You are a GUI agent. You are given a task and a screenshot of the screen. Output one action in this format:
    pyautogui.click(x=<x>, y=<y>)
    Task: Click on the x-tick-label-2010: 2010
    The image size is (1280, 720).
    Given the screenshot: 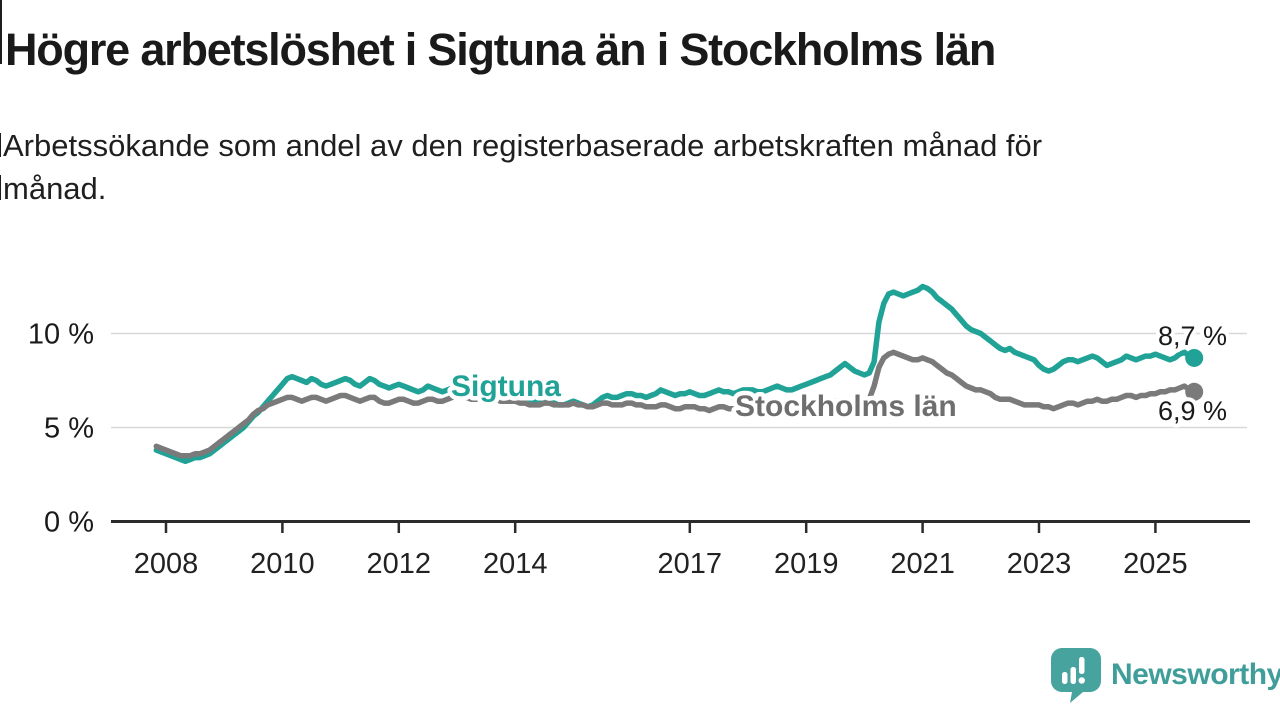 What is the action you would take?
    pyautogui.click(x=282, y=564)
    